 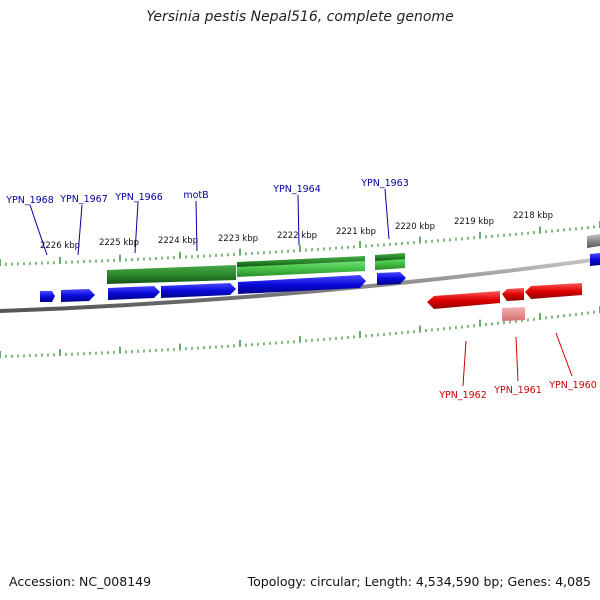 I want to click on leader-ypn1964, so click(x=298, y=220).